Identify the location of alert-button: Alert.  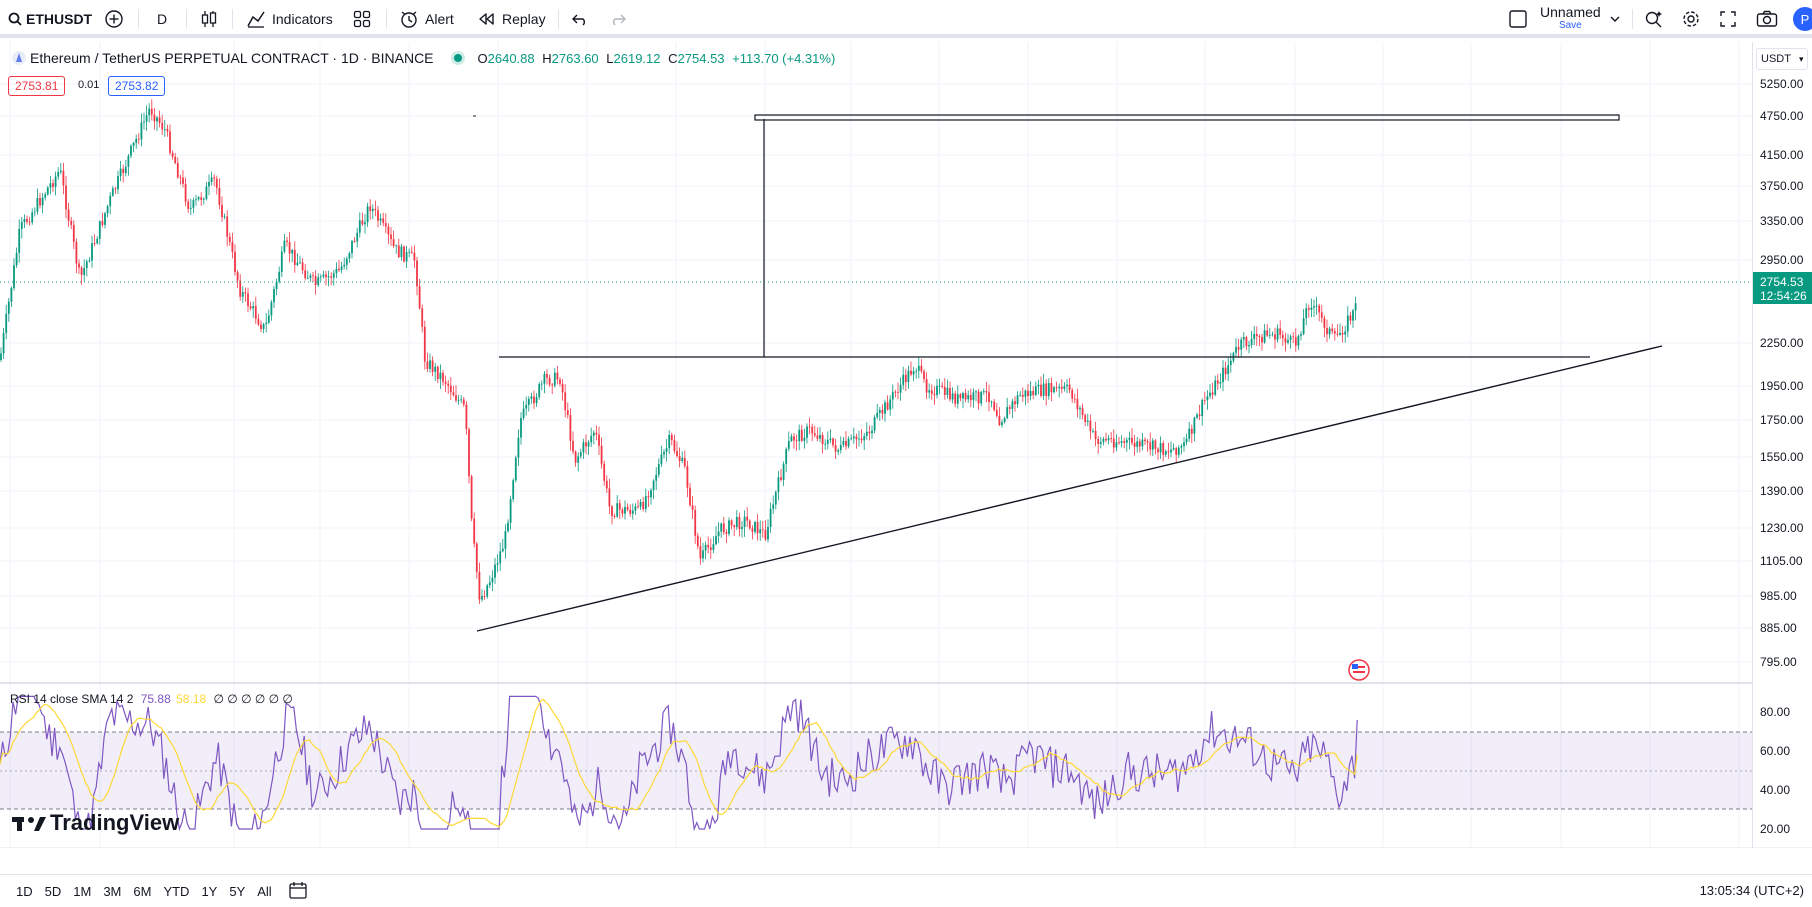
(426, 19).